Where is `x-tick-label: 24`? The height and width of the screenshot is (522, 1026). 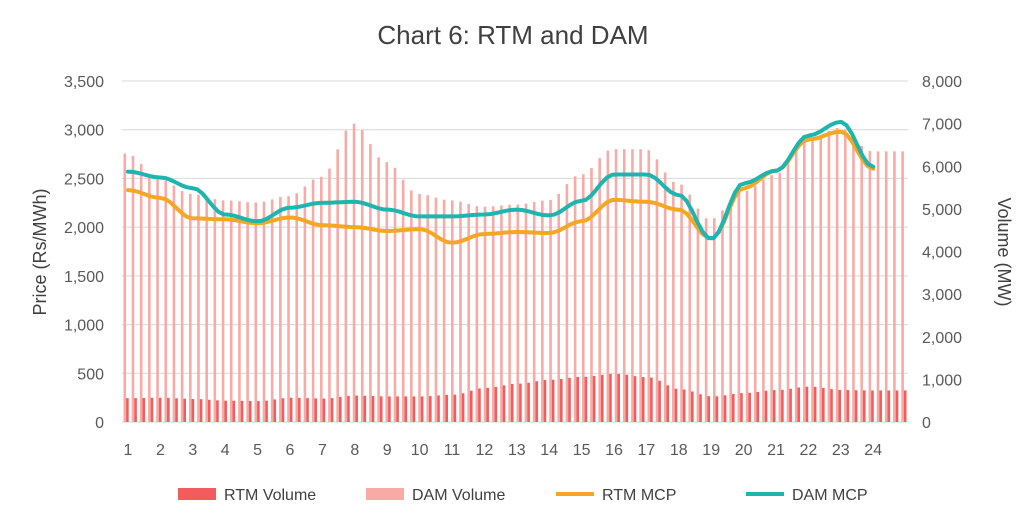 x-tick-label: 24 is located at coordinates (873, 450).